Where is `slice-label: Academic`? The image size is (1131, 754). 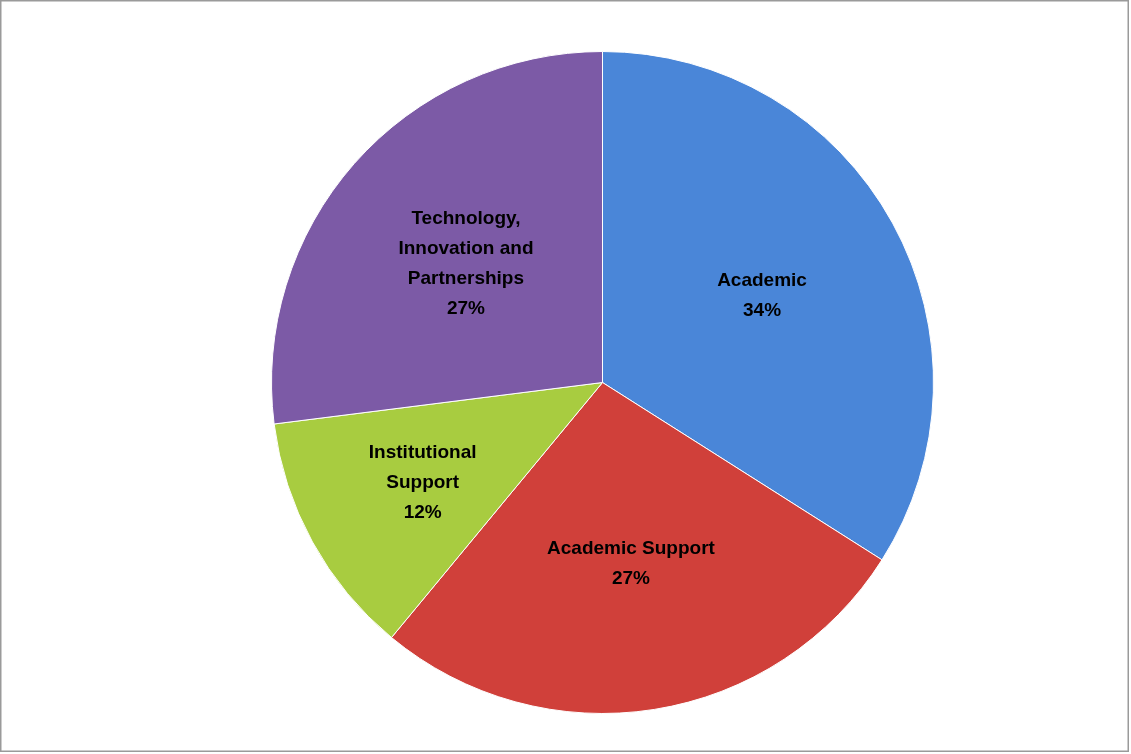 slice-label: Academic is located at coordinates (762, 280).